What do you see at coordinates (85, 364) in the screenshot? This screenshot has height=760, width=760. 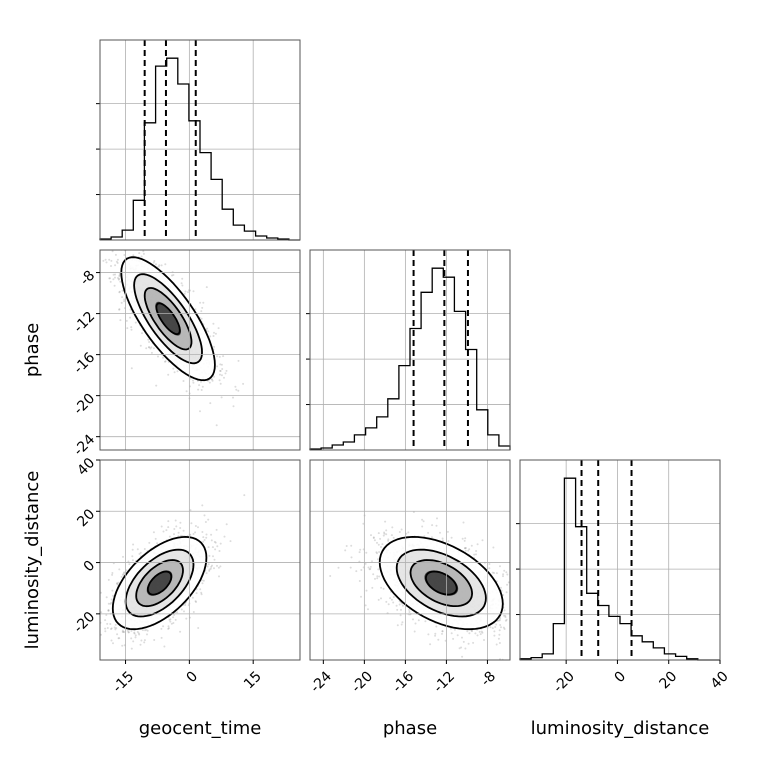 I see `y-tick-phase--16: -16` at bounding box center [85, 364].